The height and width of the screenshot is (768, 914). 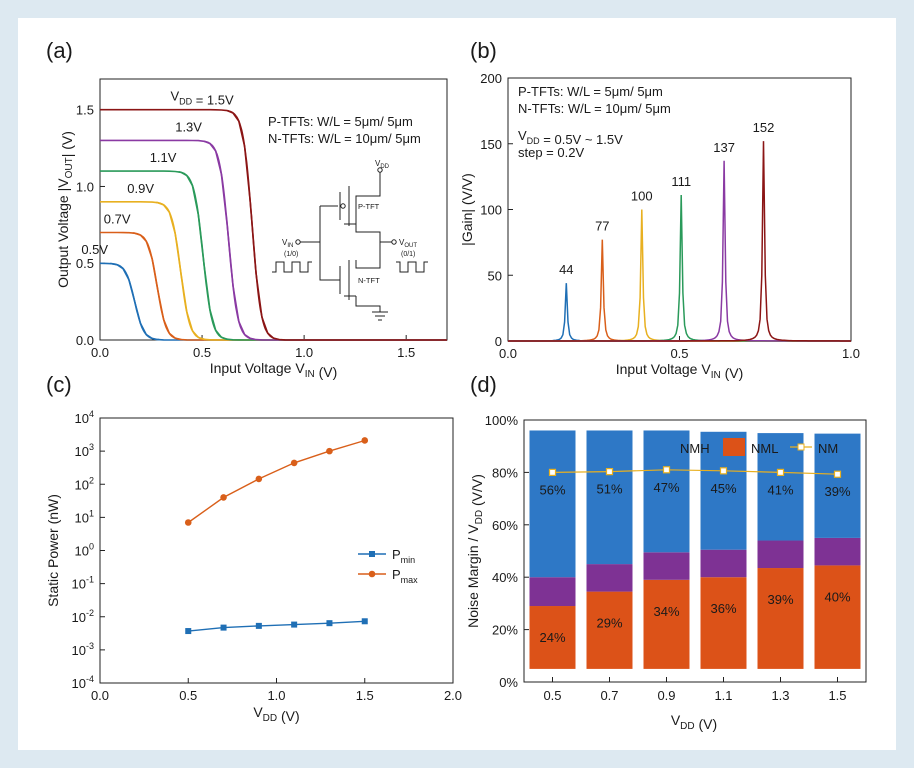 I want to click on y-tick-label: 0, so click(x=498, y=341).